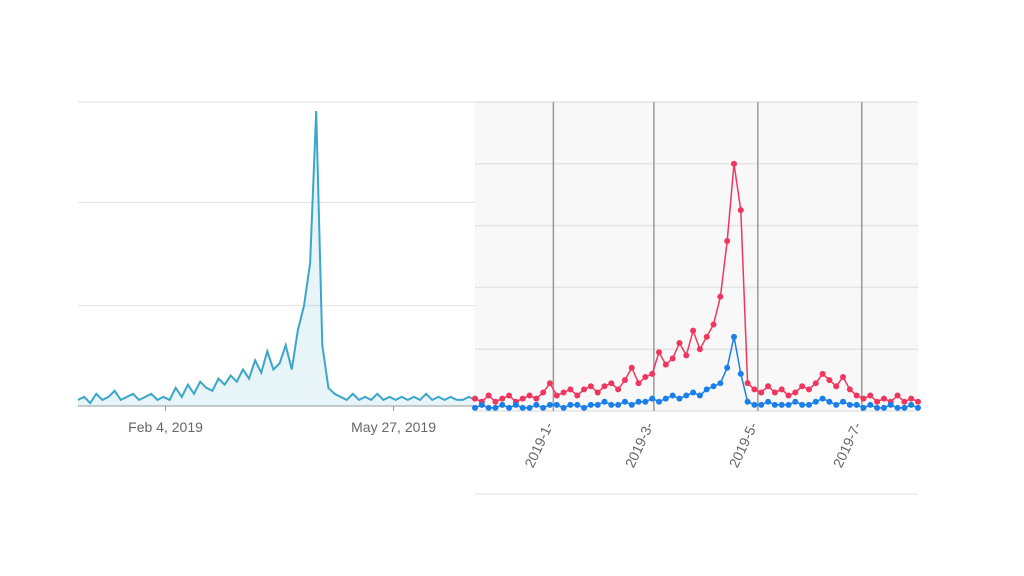 Image resolution: width=1024 pixels, height=576 pixels. What do you see at coordinates (393, 427) in the screenshot?
I see `x-tick-label: May 27, 2019` at bounding box center [393, 427].